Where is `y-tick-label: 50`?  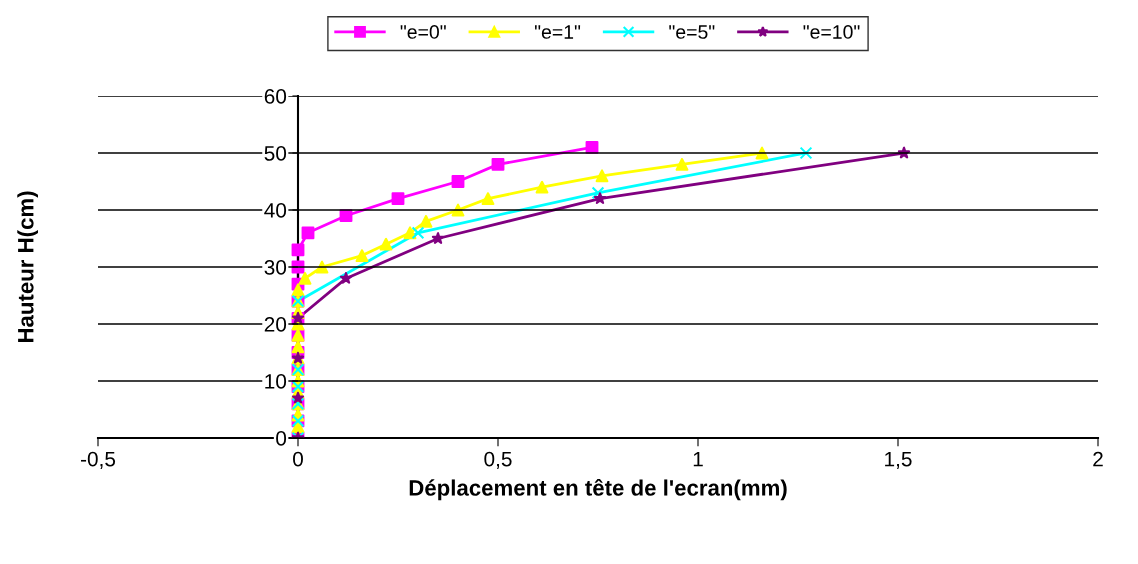 y-tick-label: 50 is located at coordinates (275, 153).